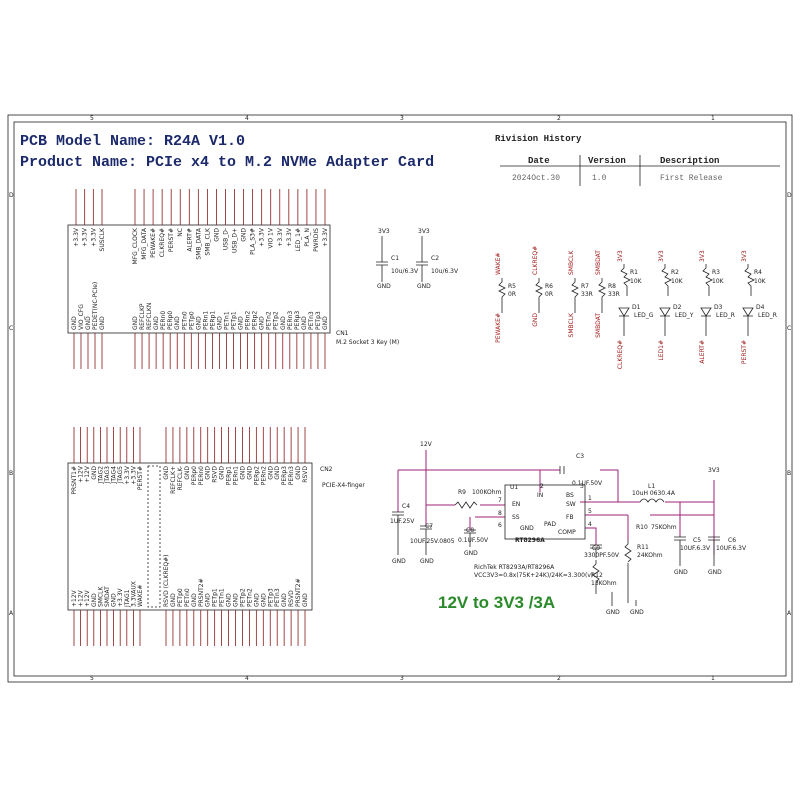  Describe the element at coordinates (535, 260) in the screenshot. I see `net-label: CLKREQ#` at that location.